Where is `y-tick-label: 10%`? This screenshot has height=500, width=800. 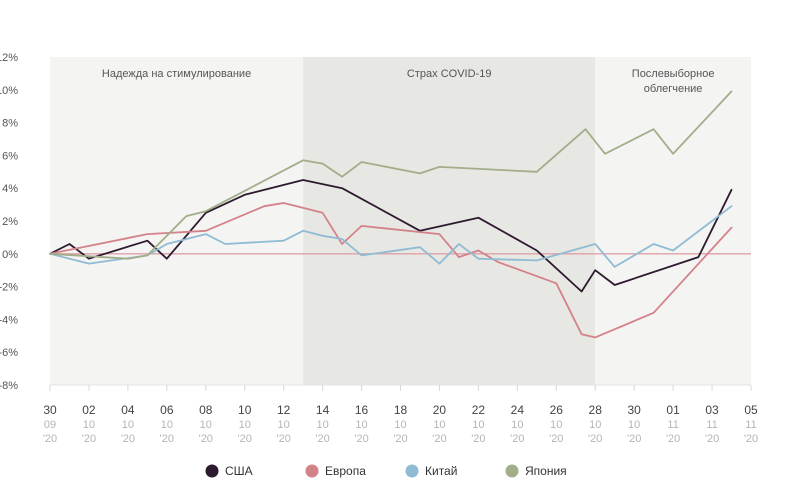 y-tick-label: 10% is located at coordinates (9, 91).